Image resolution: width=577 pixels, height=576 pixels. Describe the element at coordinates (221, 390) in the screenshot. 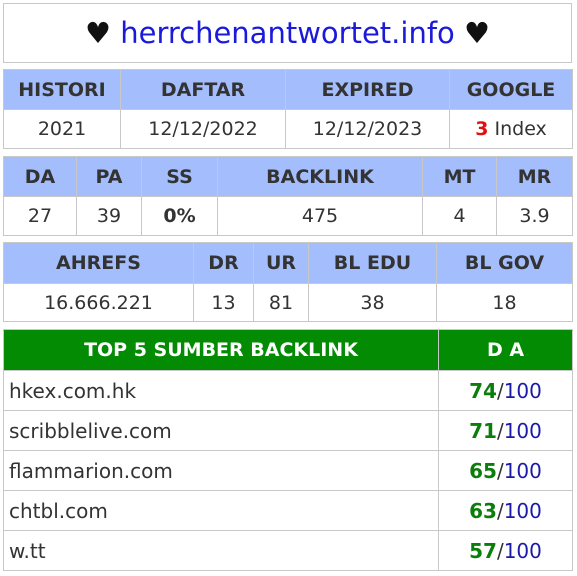

I see `backlink-site: hkex.com.hk` at that location.